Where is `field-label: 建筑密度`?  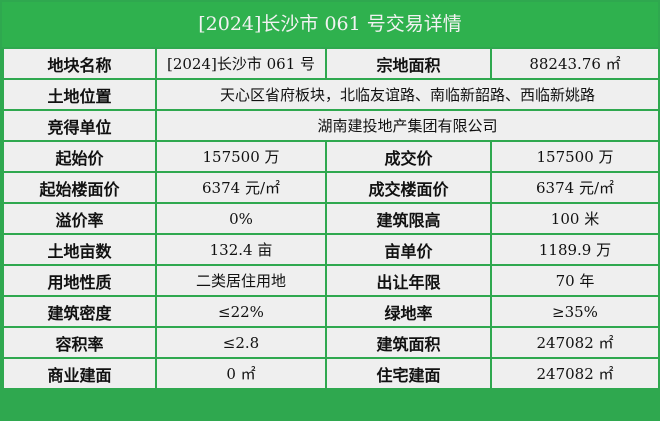
field-label: 建筑密度 is located at coordinates (79, 311).